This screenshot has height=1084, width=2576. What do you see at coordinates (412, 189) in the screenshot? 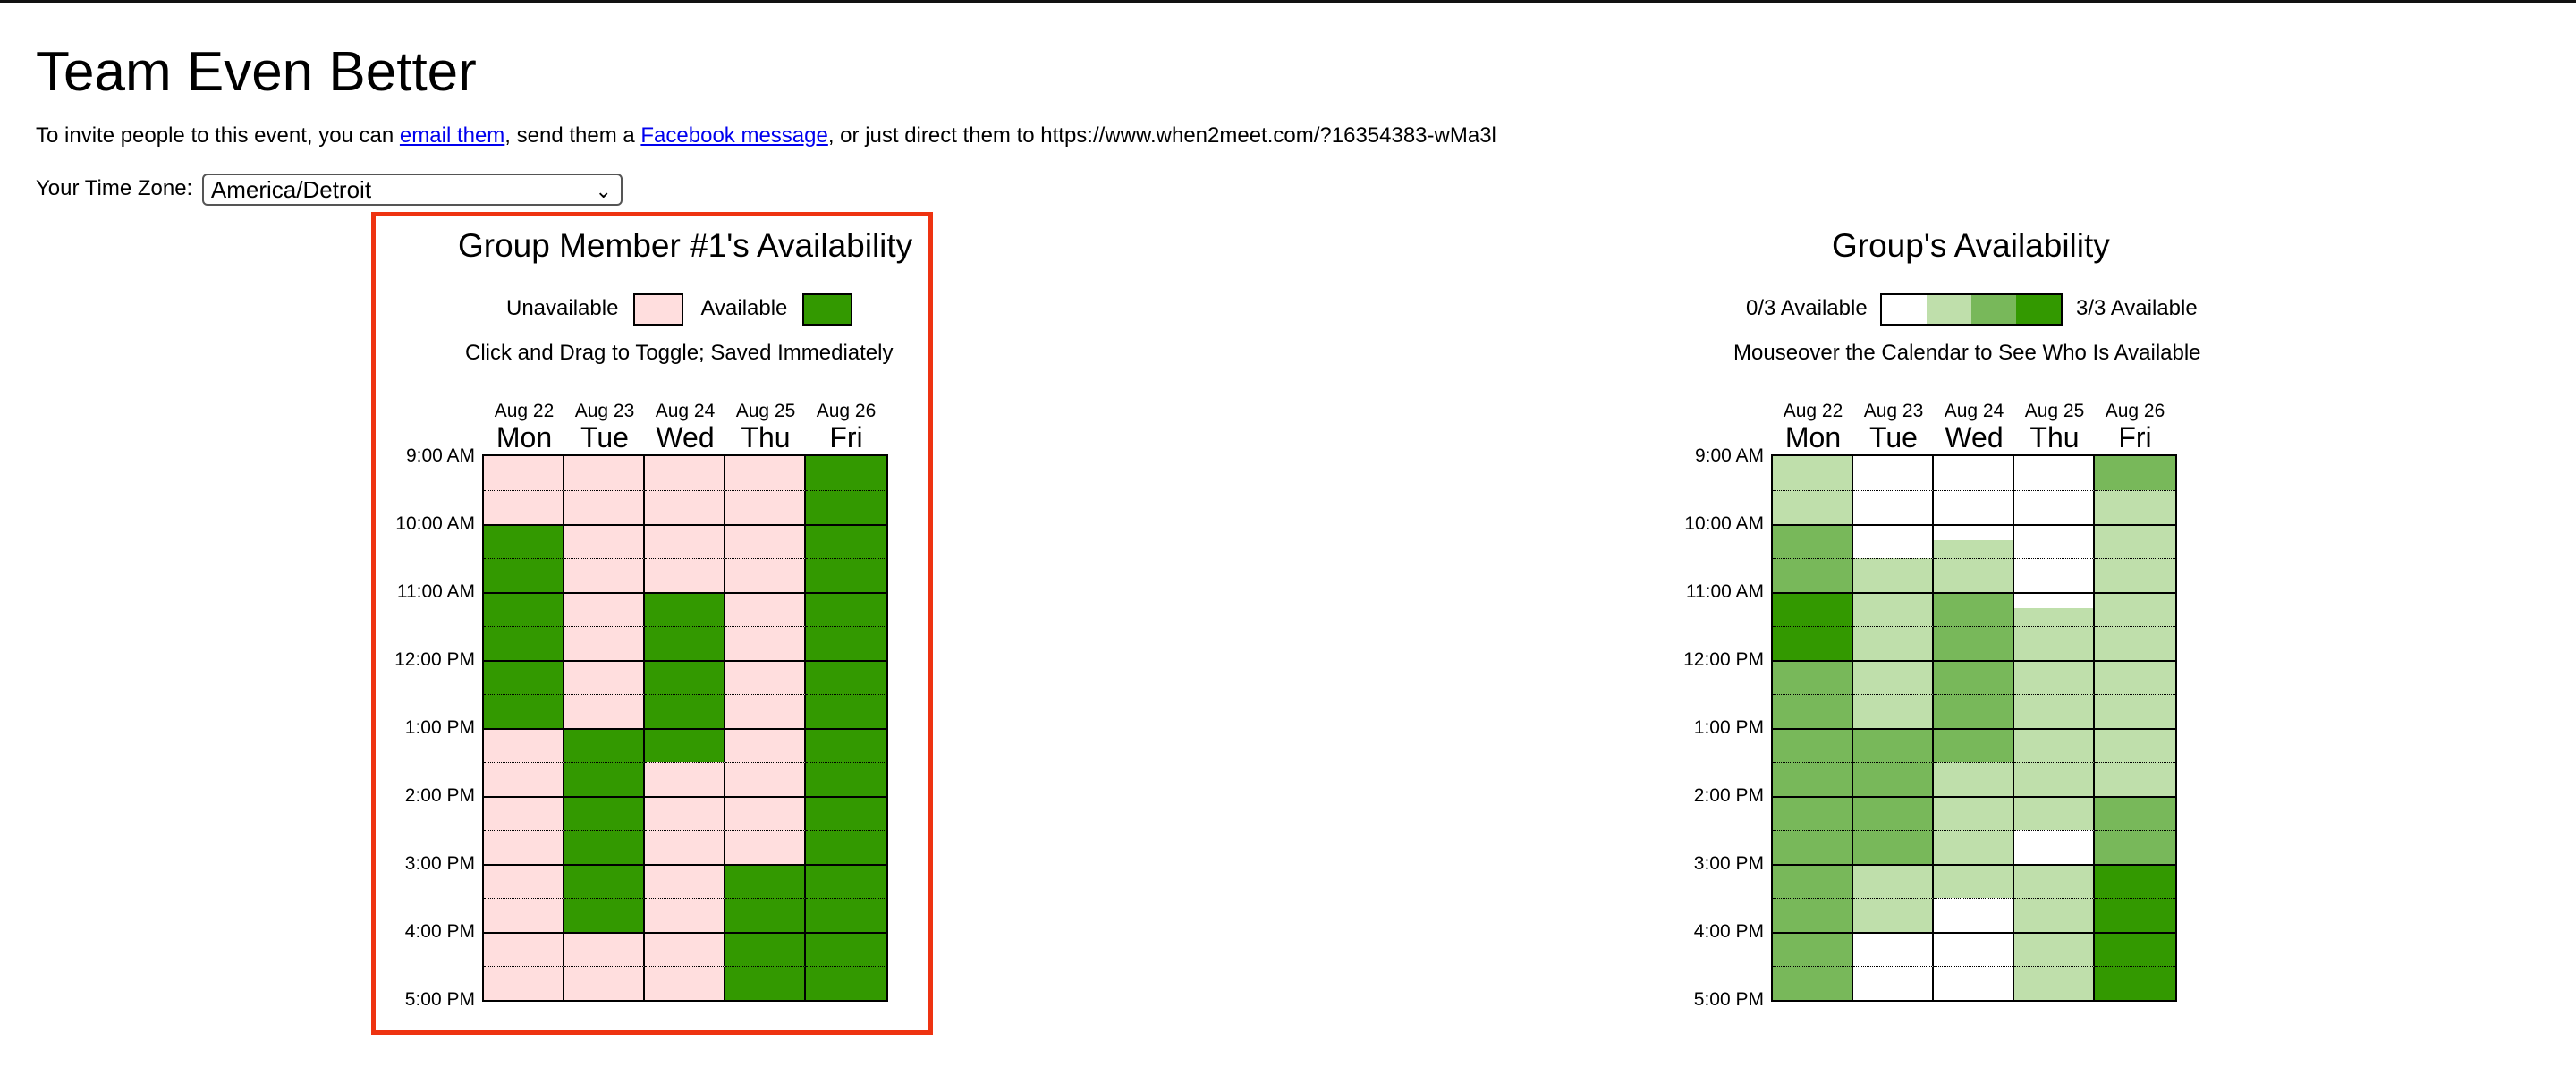
I see `timezone-select: America/Detroit ⌄` at bounding box center [412, 189].